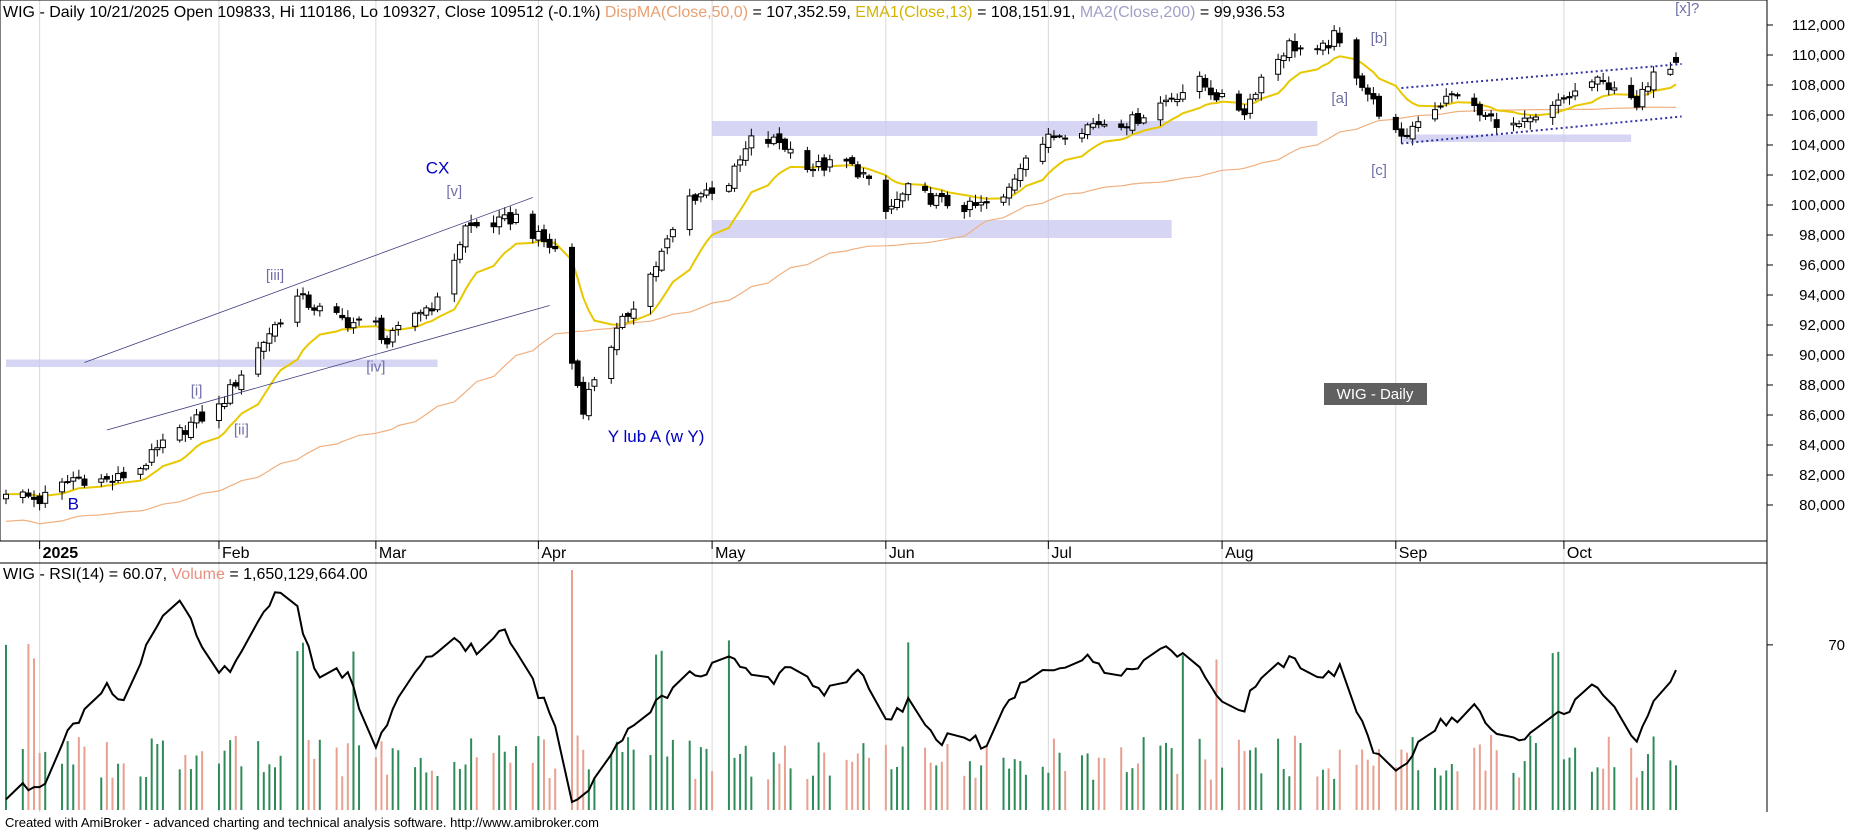  Describe the element at coordinates (676, 12) in the screenshot. I see `header-ma1-label: DispMA(Close,50,0)` at that location.